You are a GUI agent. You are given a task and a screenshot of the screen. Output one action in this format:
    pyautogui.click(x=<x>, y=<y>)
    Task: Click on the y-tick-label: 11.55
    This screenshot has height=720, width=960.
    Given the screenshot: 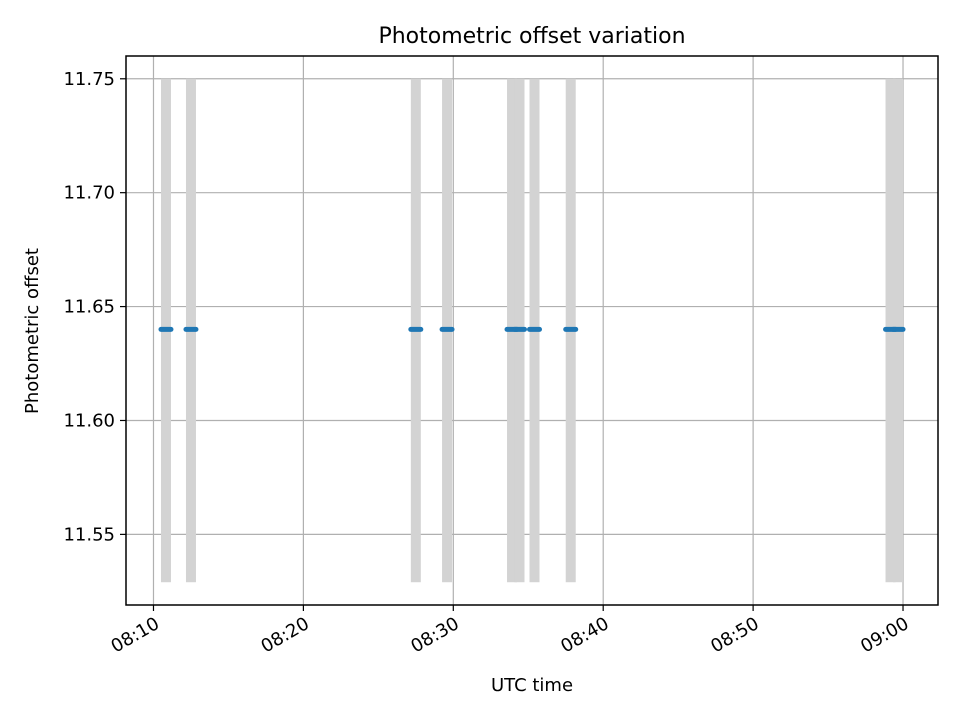 What is the action you would take?
    pyautogui.click(x=89, y=534)
    